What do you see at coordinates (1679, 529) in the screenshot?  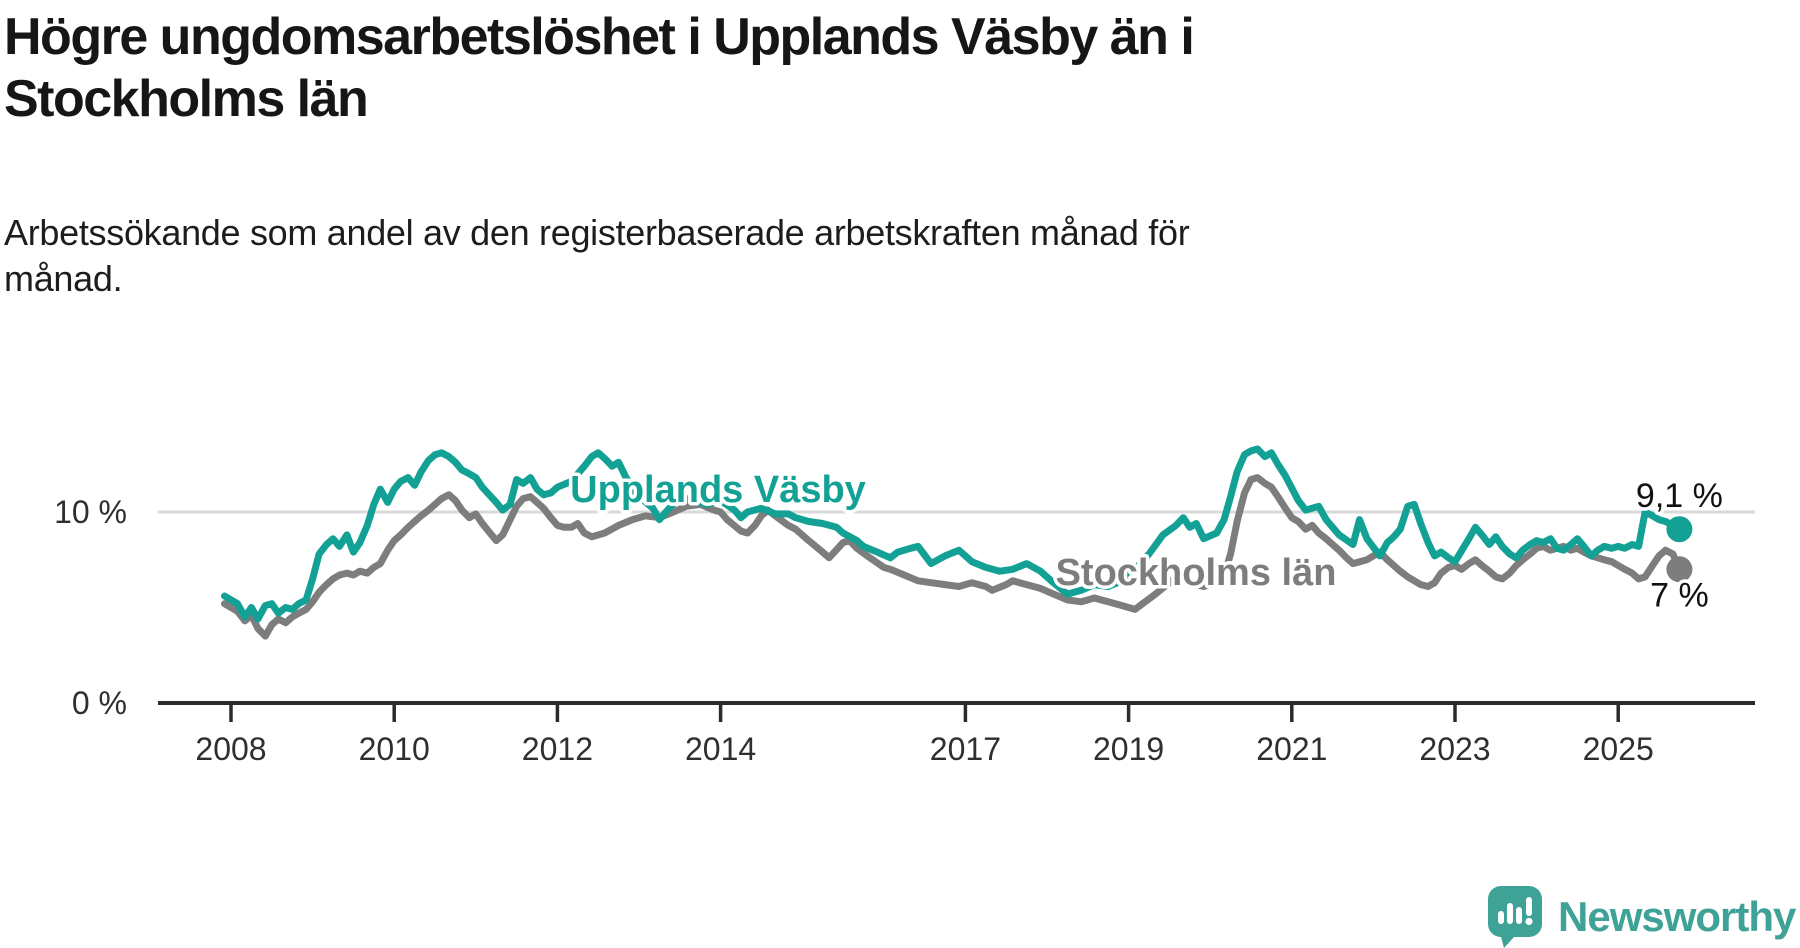 I see `series-end-dot-upplands-vasby` at bounding box center [1679, 529].